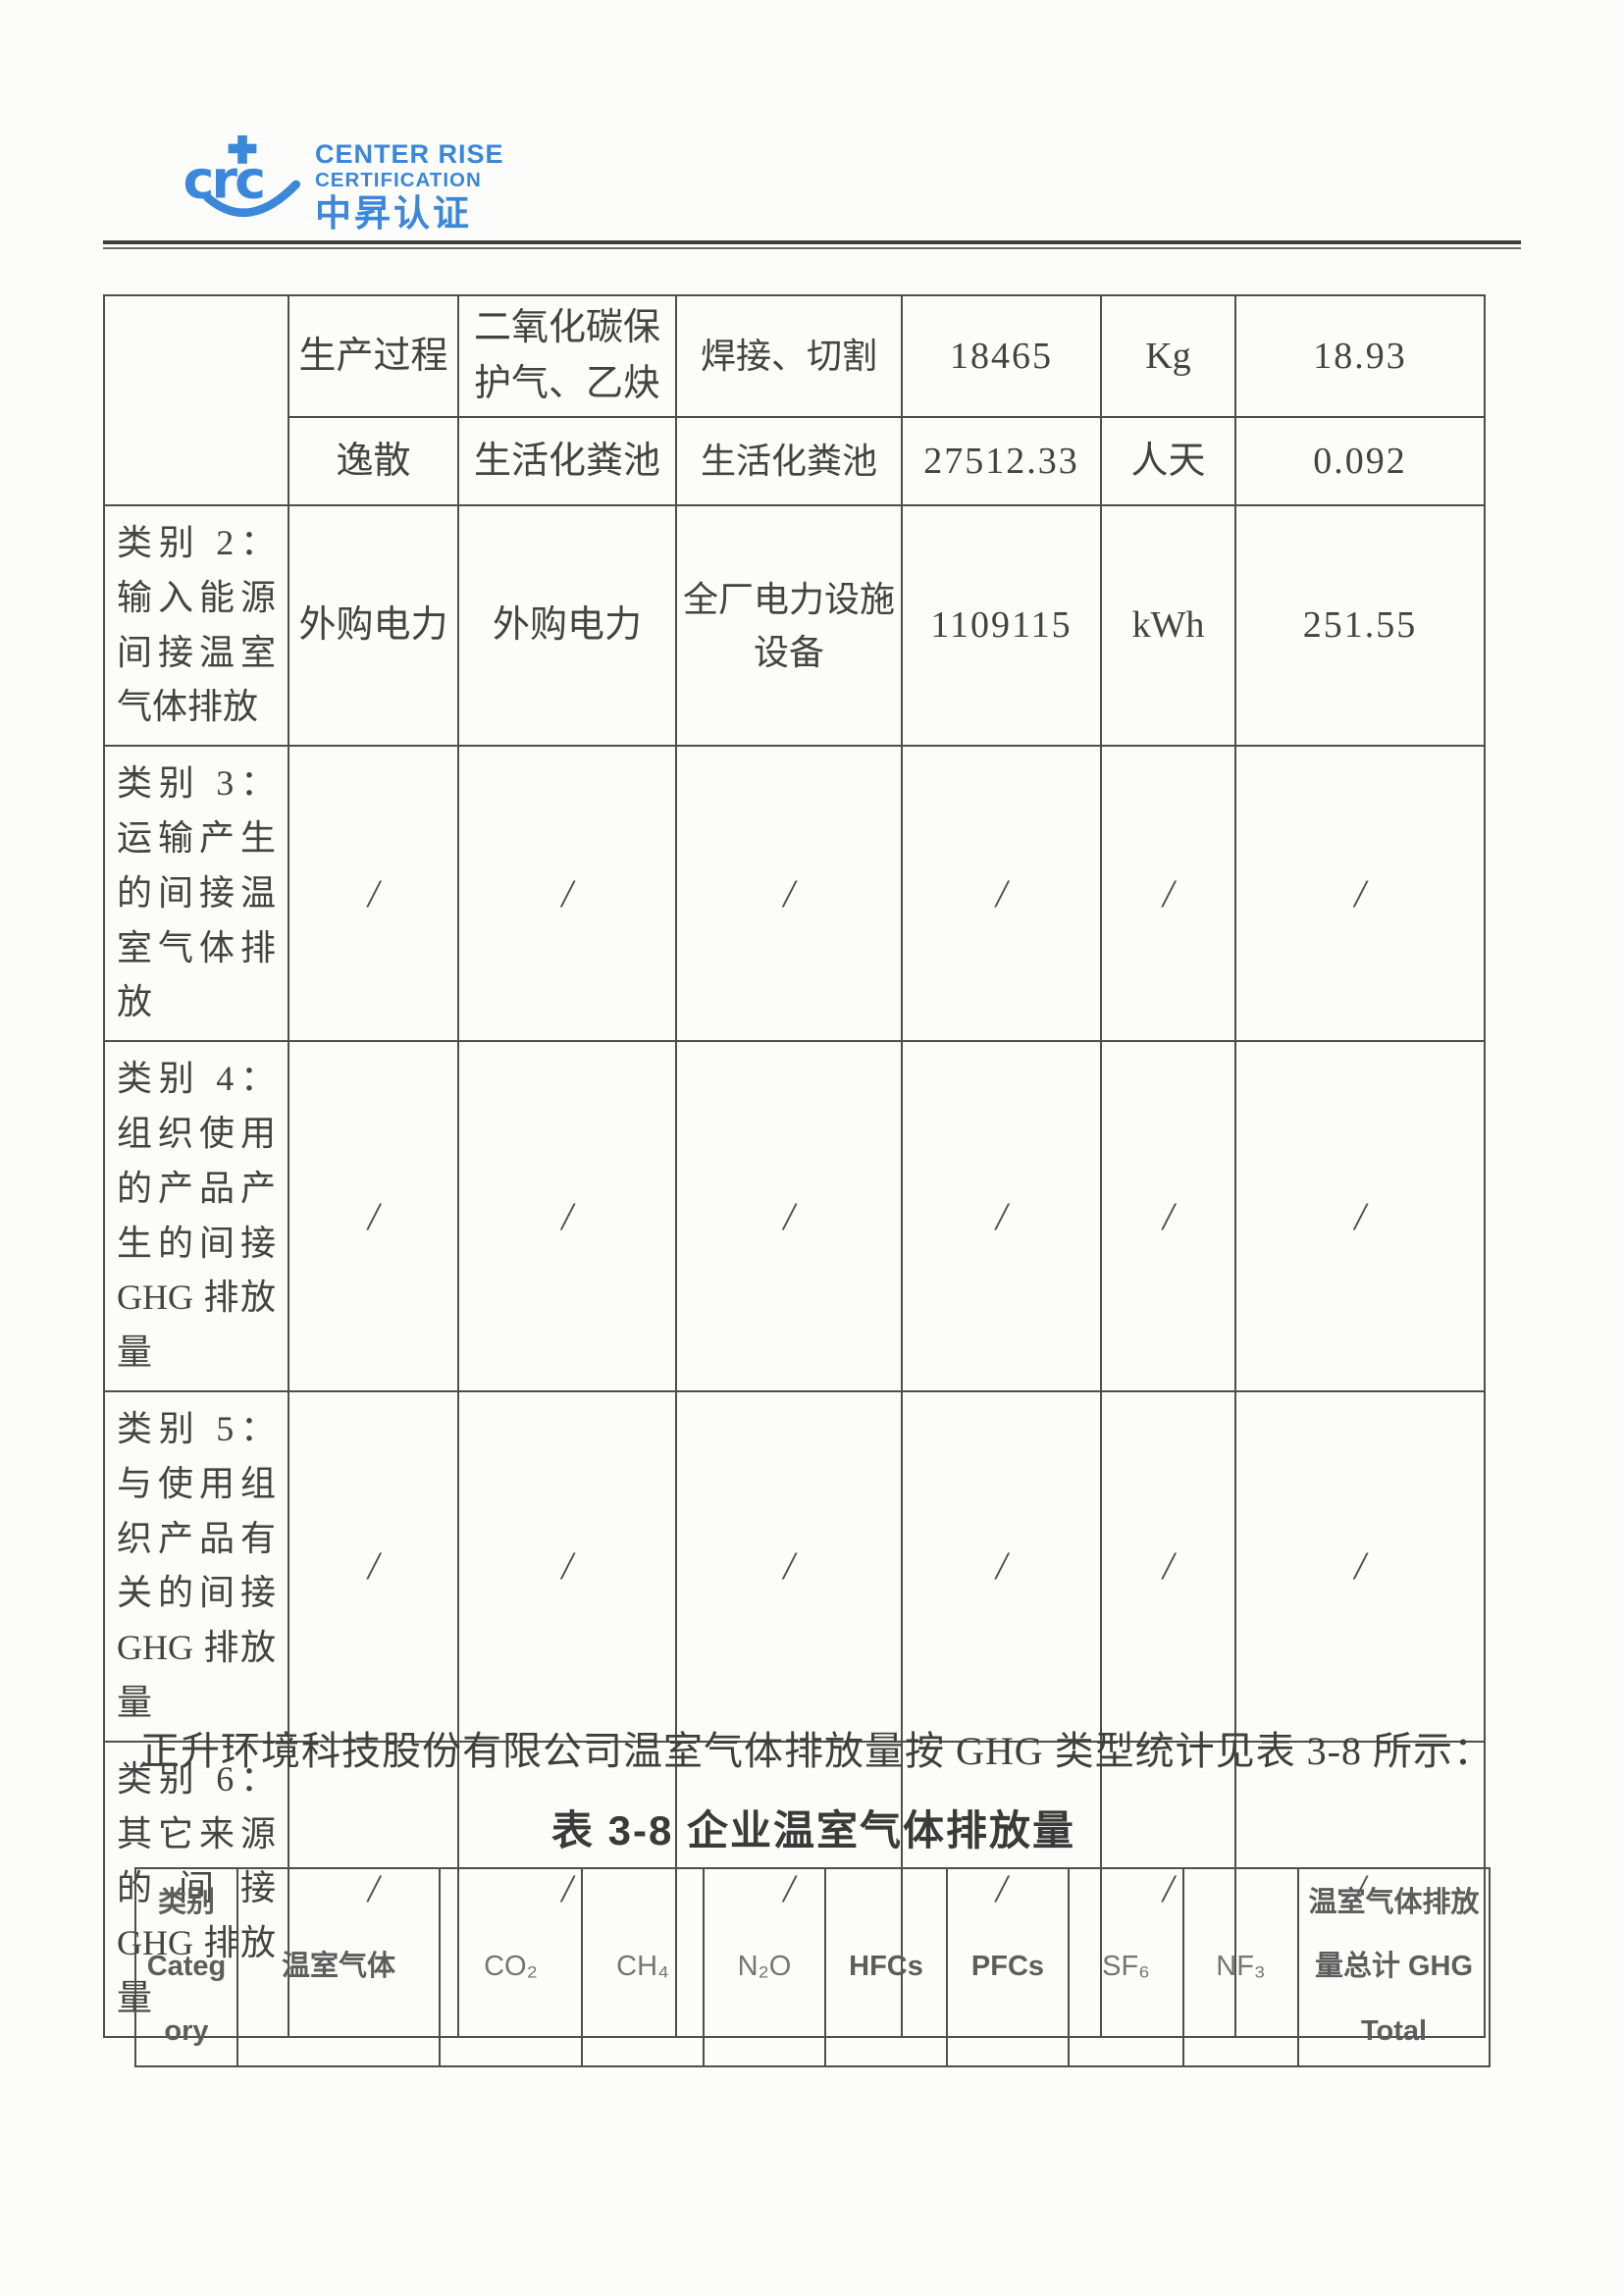 The width and height of the screenshot is (1623, 2296). I want to click on category-cell: 类别 3：运输产生的间接温室气体排放, so click(196, 894).